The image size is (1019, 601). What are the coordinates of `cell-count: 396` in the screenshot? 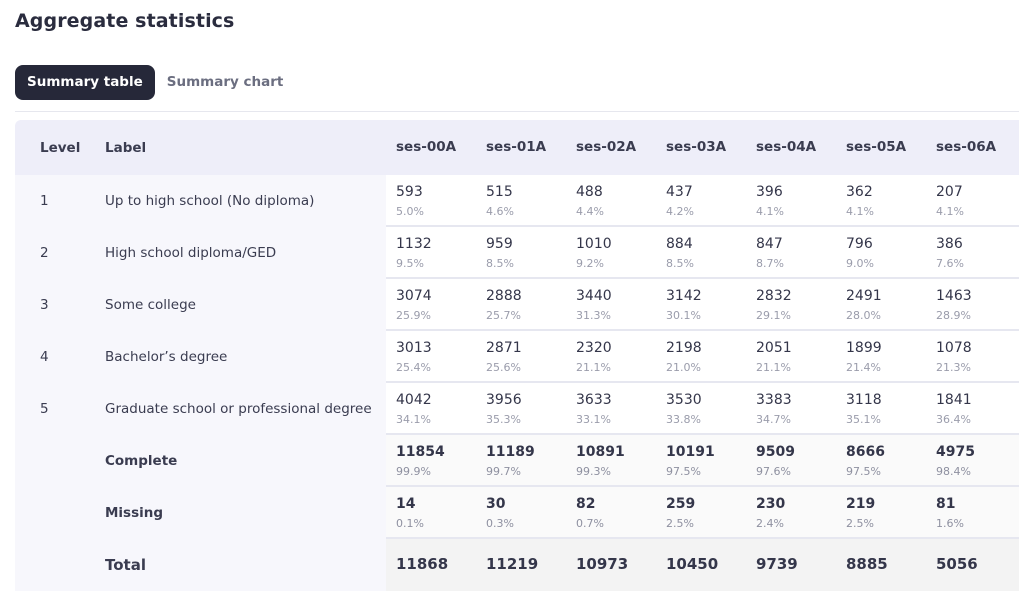 It's located at (769, 192).